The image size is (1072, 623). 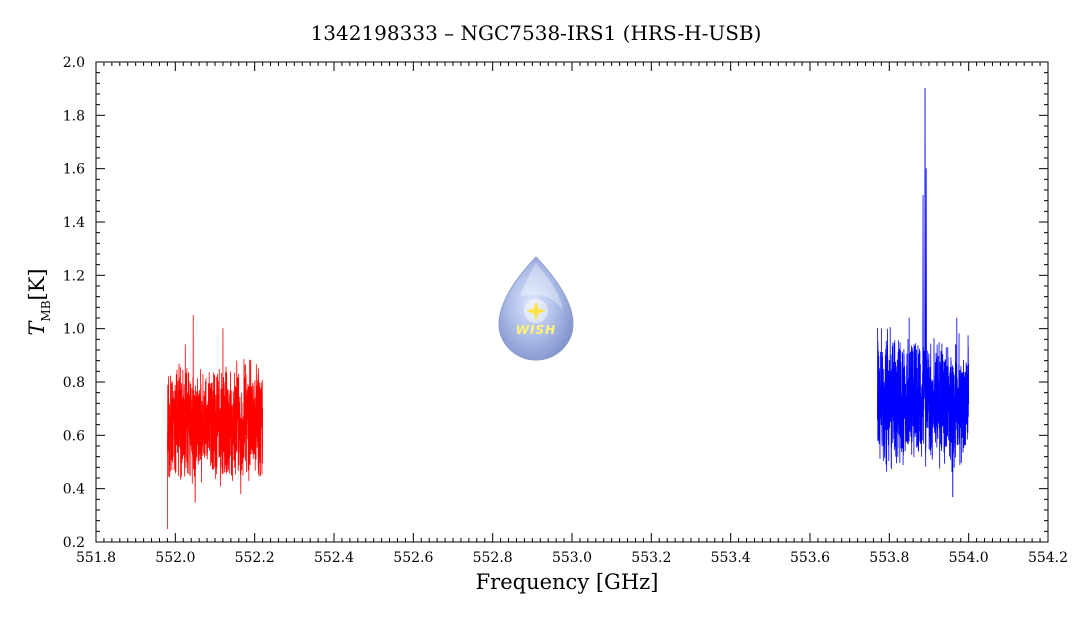 I want to click on y-tick-label: 1.0, so click(x=74, y=330).